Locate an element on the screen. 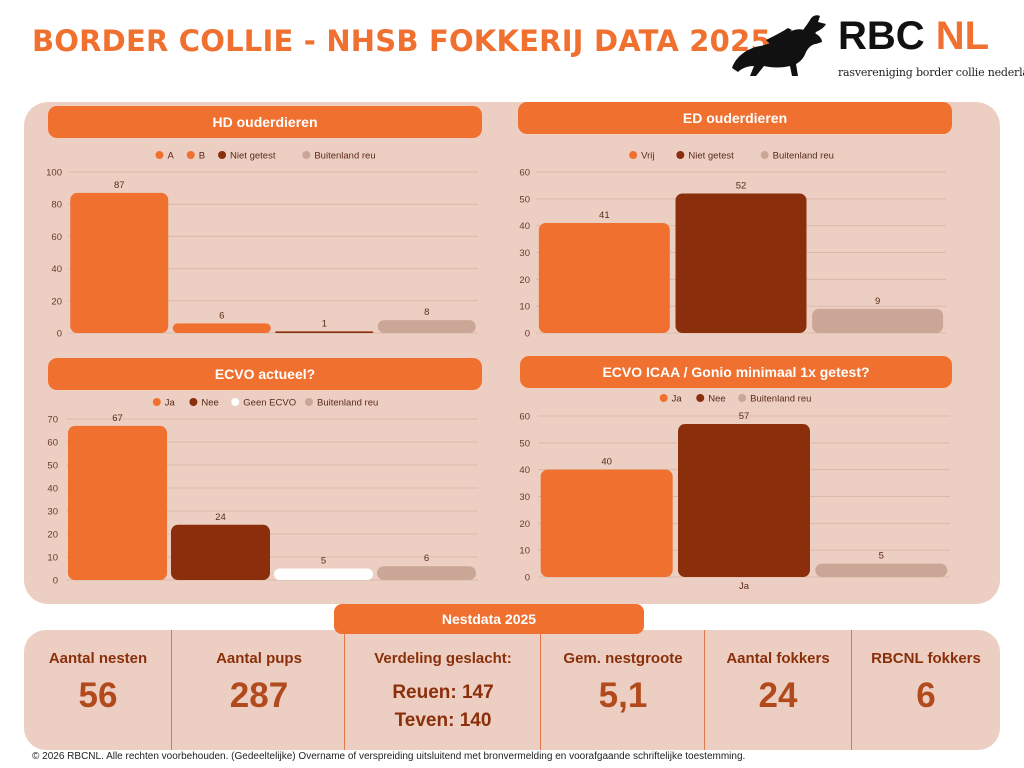  legend-label: Niet getest is located at coordinates (253, 156).